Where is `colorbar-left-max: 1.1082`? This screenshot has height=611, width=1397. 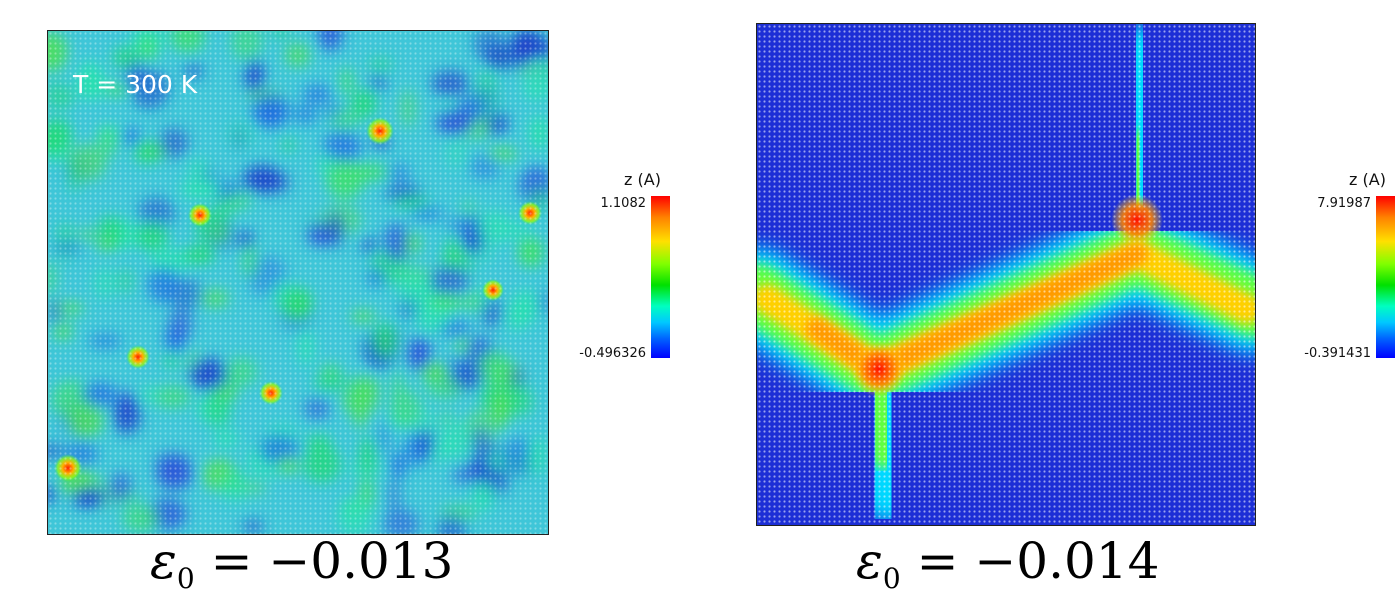
colorbar-left-max: 1.1082 is located at coordinates (623, 203).